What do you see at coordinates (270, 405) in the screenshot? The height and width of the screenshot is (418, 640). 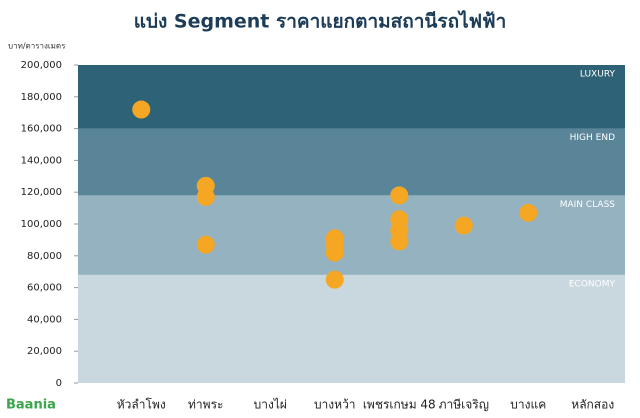 I see `x-tick-label: บางไผ่` at bounding box center [270, 405].